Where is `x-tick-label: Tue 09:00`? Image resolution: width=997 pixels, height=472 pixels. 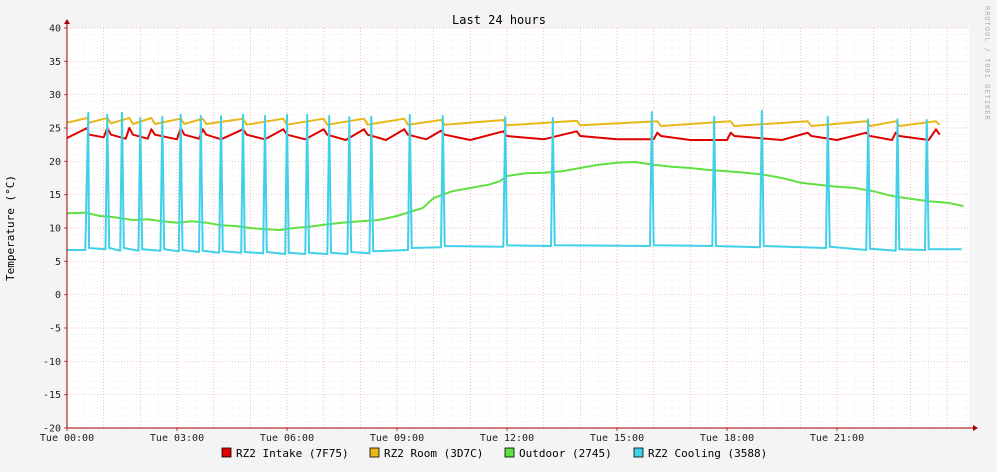
x-tick-label: Tue 09:00 is located at coordinates (397, 438).